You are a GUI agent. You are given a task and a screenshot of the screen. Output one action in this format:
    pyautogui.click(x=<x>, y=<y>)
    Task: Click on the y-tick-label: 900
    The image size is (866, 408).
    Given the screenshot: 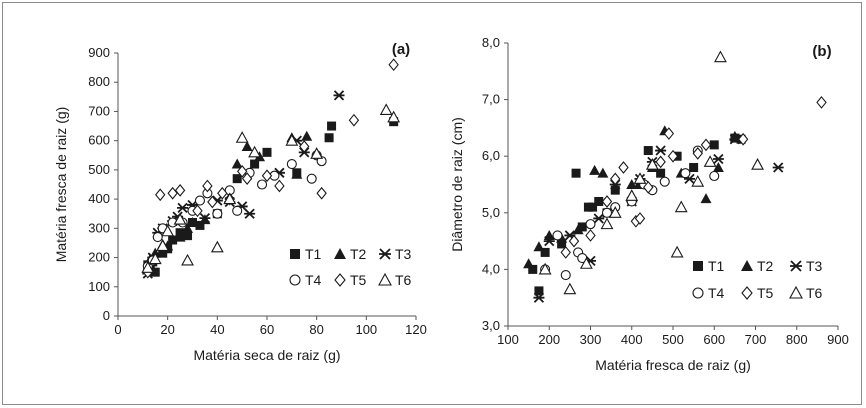 What is the action you would take?
    pyautogui.click(x=99, y=52)
    